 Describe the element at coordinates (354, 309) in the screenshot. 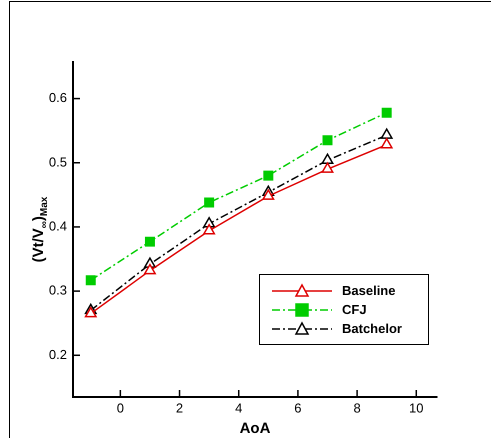

I see `legend-label: CFJ` at that location.